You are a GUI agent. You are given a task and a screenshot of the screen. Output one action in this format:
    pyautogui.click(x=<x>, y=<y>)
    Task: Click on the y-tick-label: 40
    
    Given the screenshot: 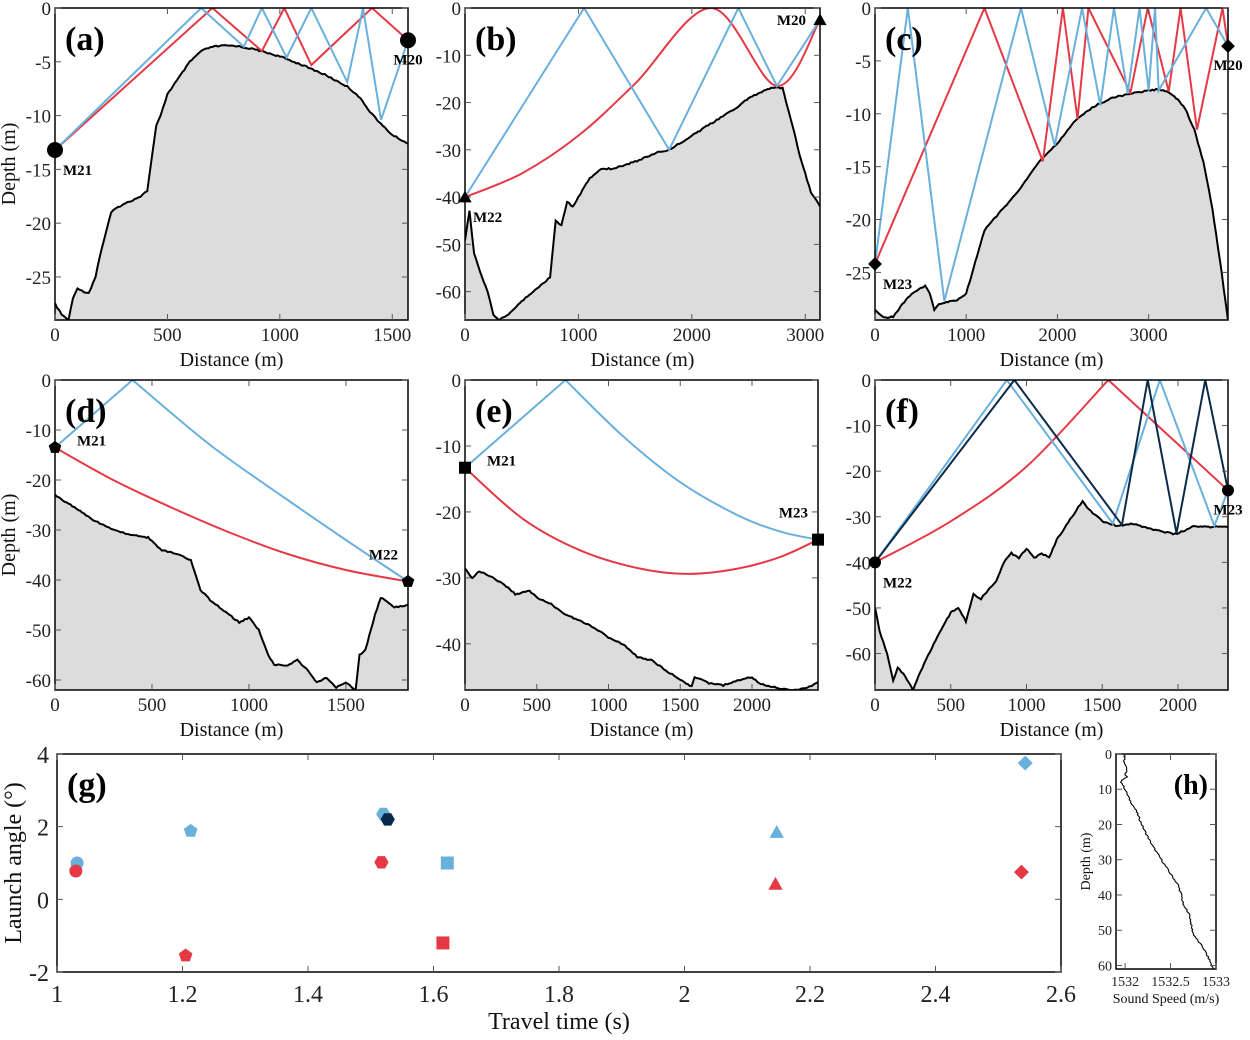 What is the action you would take?
    pyautogui.click(x=1105, y=896)
    